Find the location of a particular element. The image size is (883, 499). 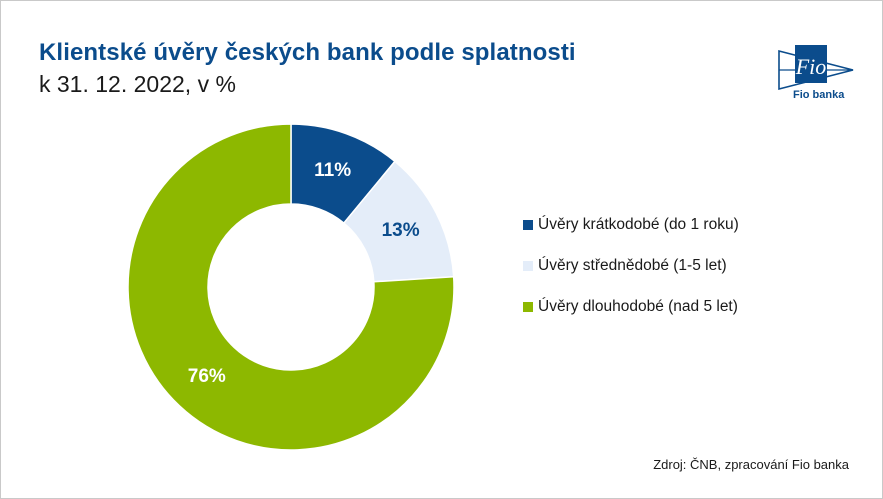

legend-swatch-short-term is located at coordinates (528, 225).